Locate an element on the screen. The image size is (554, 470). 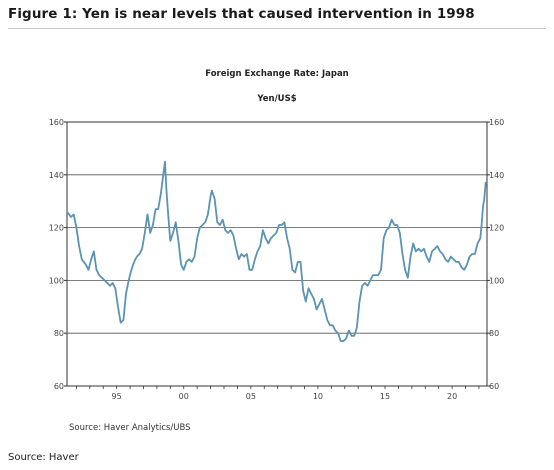
y-tick-label-left-80: 80 is located at coordinates (59, 333).